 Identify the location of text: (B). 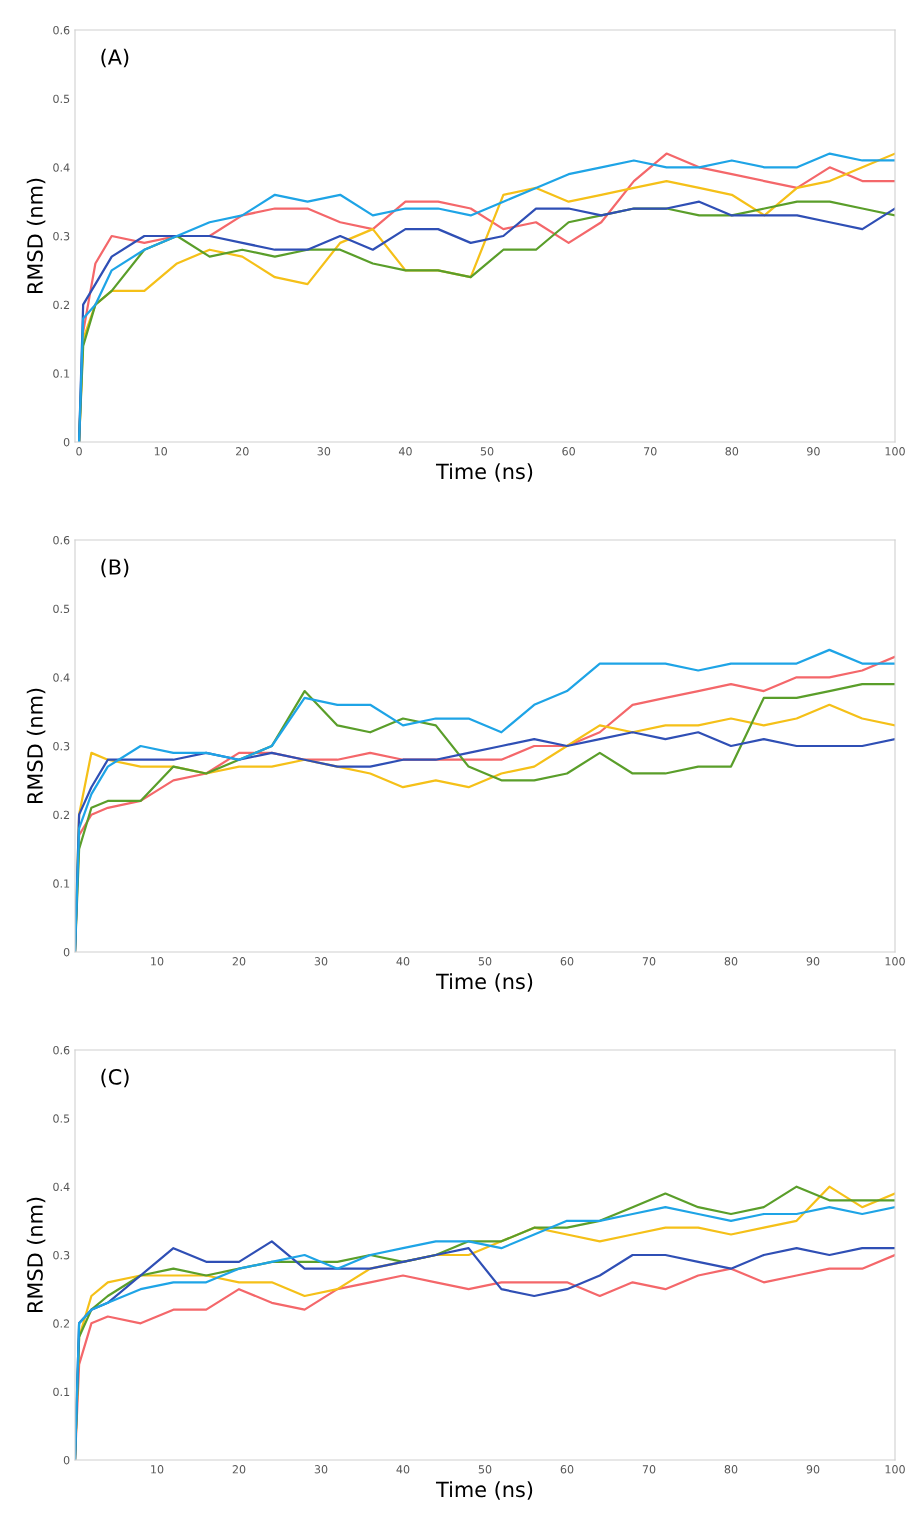
(115, 568).